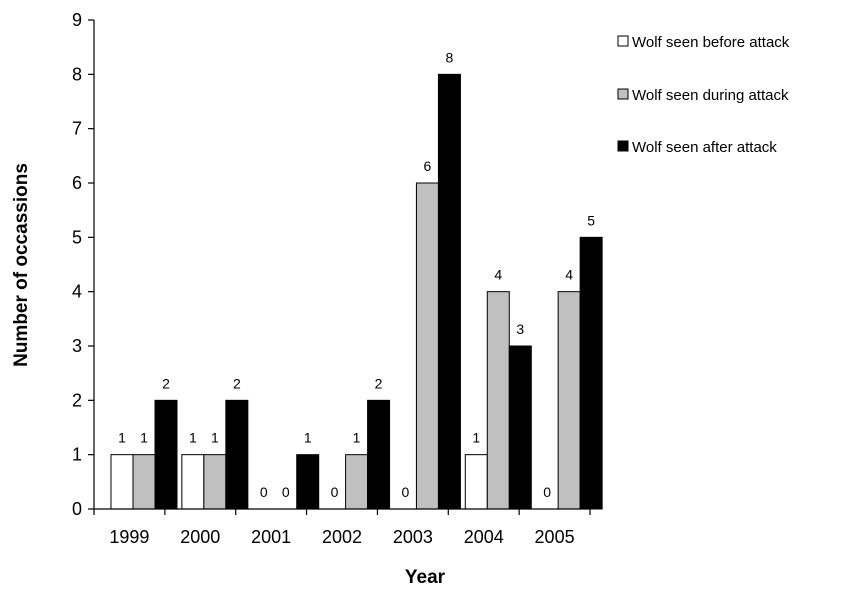  Describe the element at coordinates (428, 166) in the screenshot. I see `data-label-during-2003: 6` at that location.